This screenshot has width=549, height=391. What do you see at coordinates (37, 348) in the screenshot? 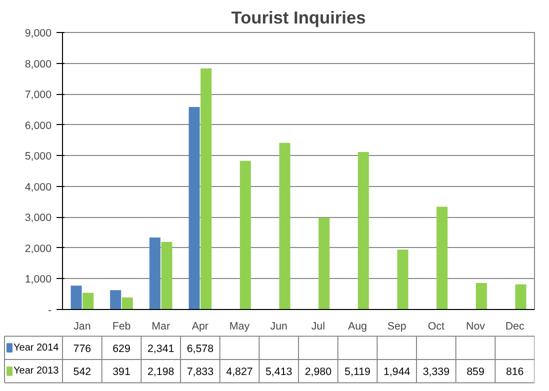
I see `legend-label: Year 2014` at bounding box center [37, 348].